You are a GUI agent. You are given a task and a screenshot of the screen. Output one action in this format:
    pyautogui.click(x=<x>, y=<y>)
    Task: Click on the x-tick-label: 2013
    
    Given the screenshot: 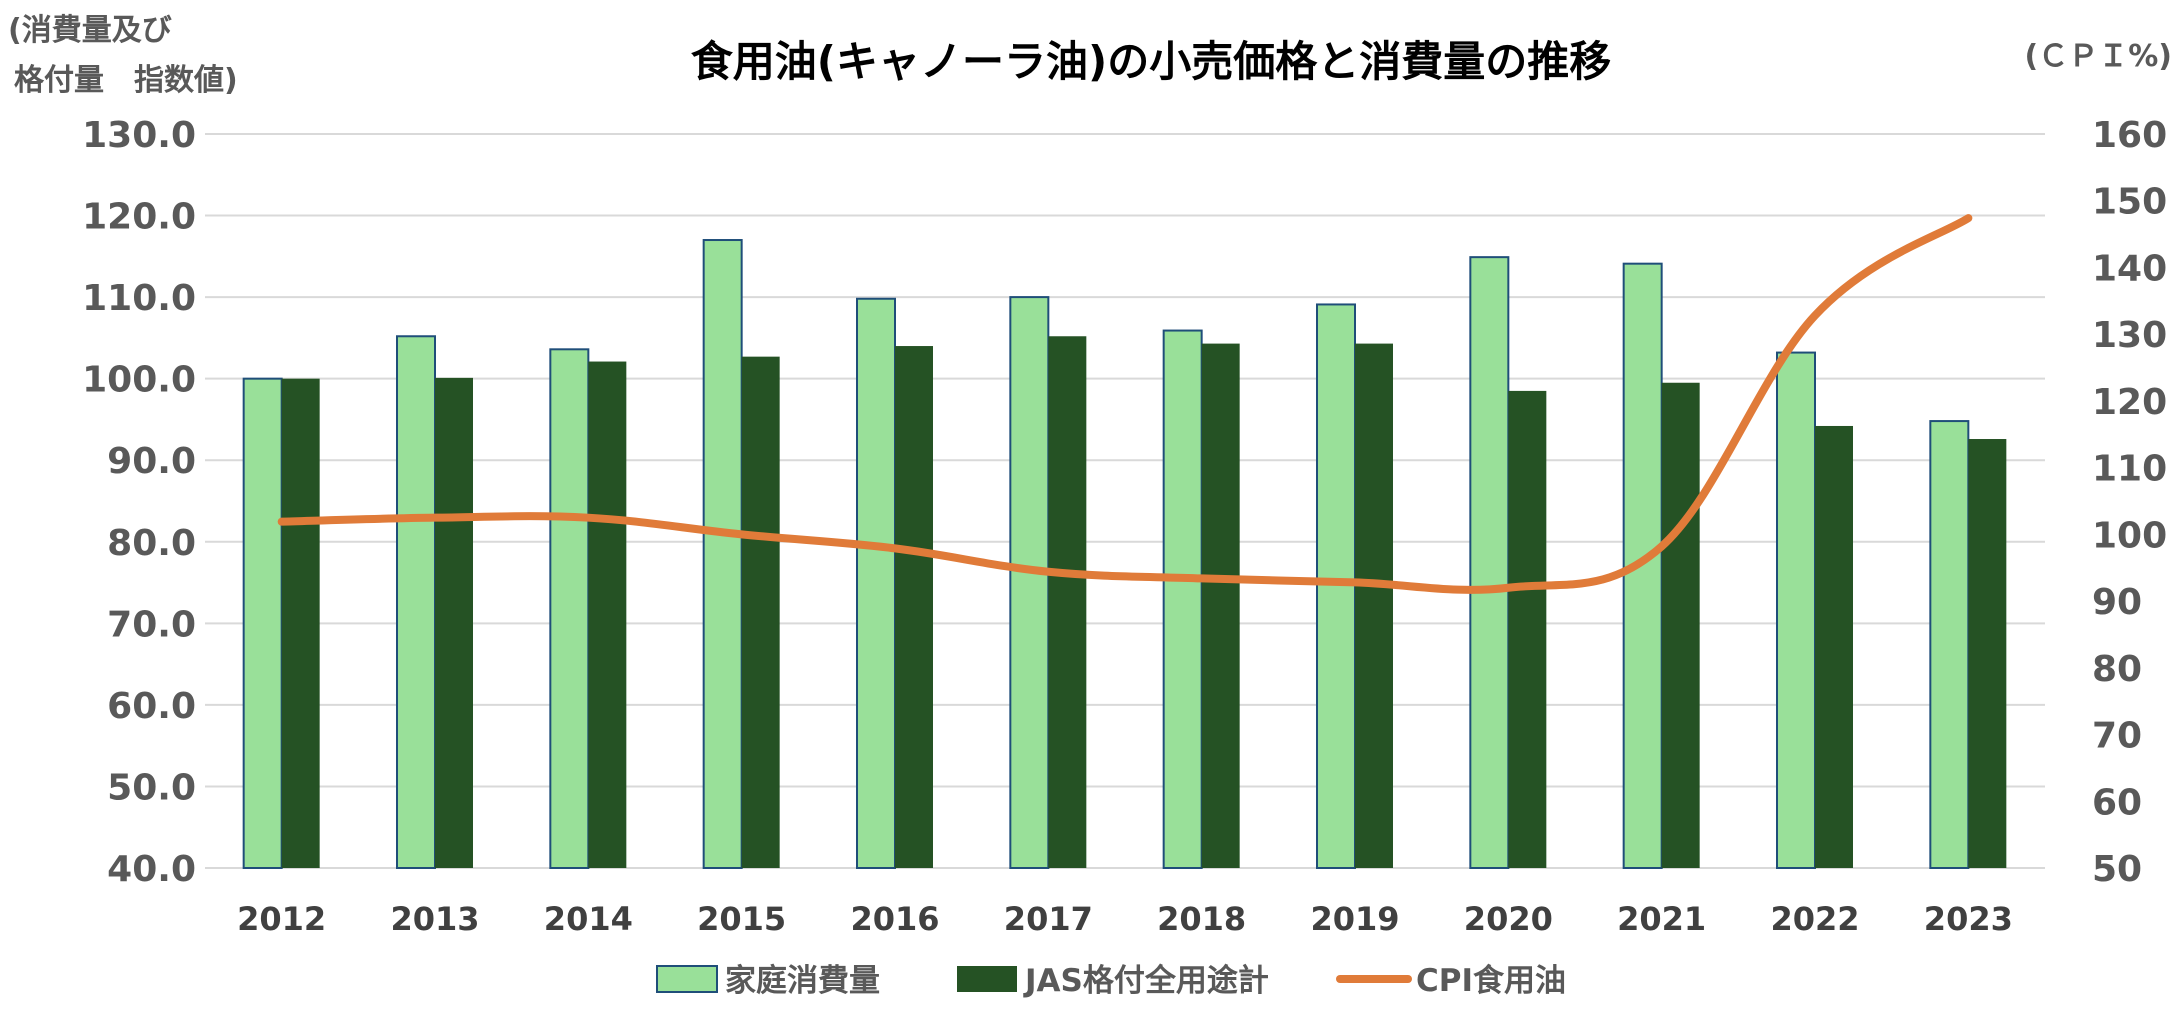 What is the action you would take?
    pyautogui.click(x=434, y=919)
    